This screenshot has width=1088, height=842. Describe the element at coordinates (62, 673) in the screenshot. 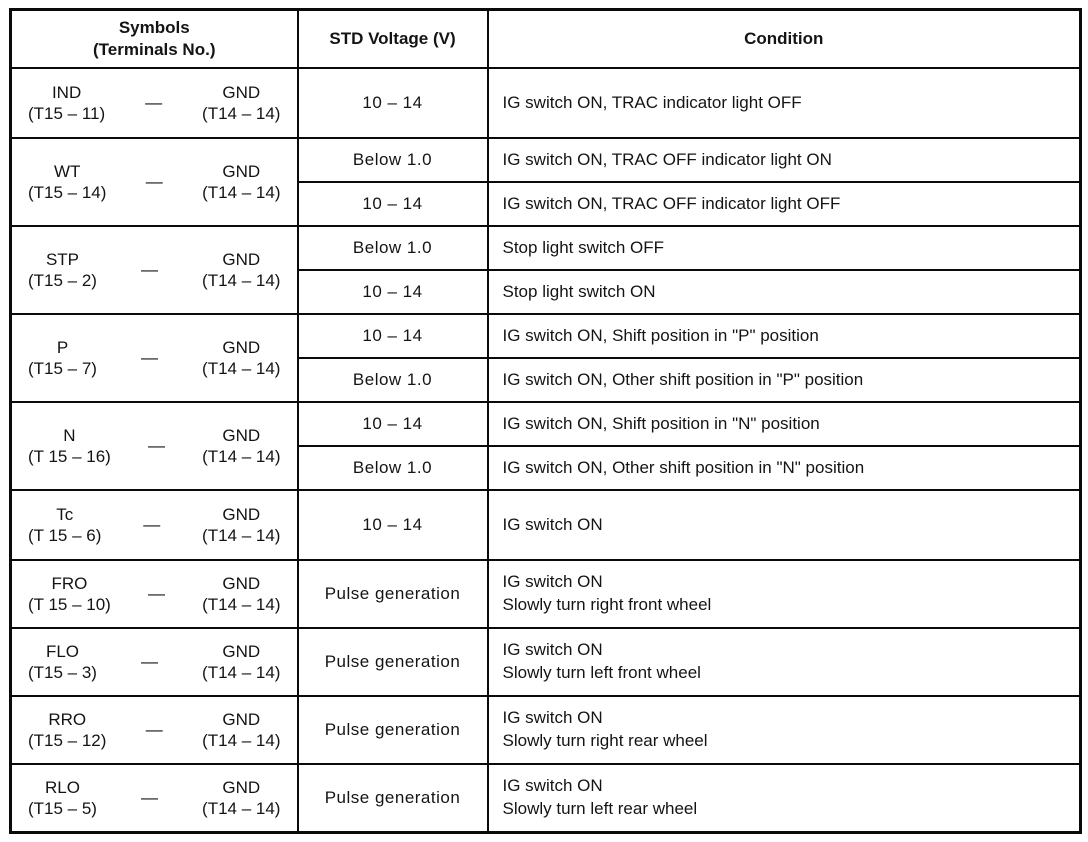

I see `symbol-terminal: (T15 – 3)` at that location.